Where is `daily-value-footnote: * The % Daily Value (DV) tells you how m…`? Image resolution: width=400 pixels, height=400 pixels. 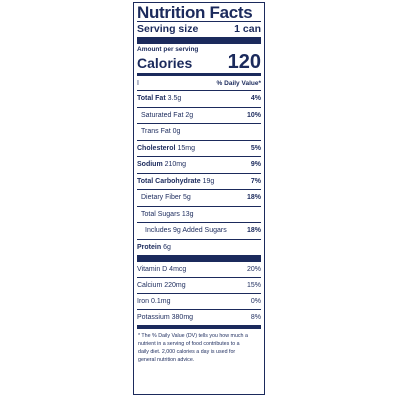 daily-value-footnote: * The % Daily Value (DV) tells you how m… is located at coordinates (199, 348).